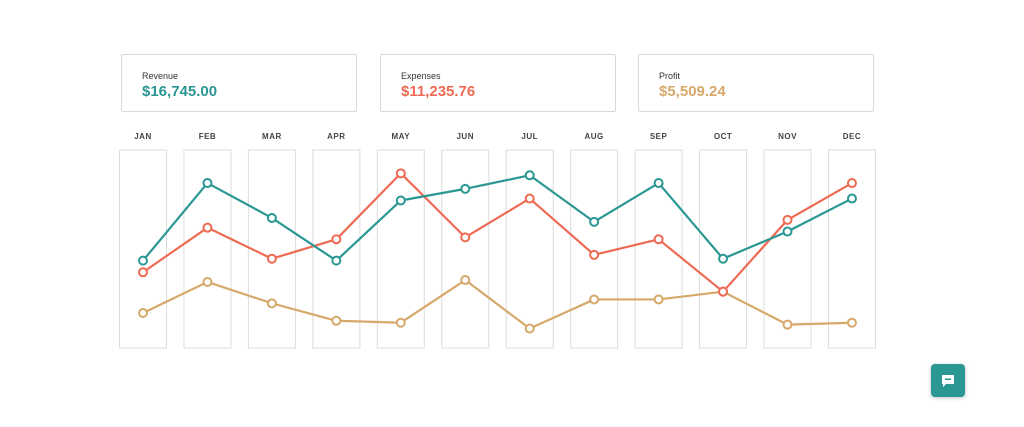 The height and width of the screenshot is (427, 1024). Describe the element at coordinates (160, 76) in the screenshot. I see `revenue-label: Revenue` at that location.